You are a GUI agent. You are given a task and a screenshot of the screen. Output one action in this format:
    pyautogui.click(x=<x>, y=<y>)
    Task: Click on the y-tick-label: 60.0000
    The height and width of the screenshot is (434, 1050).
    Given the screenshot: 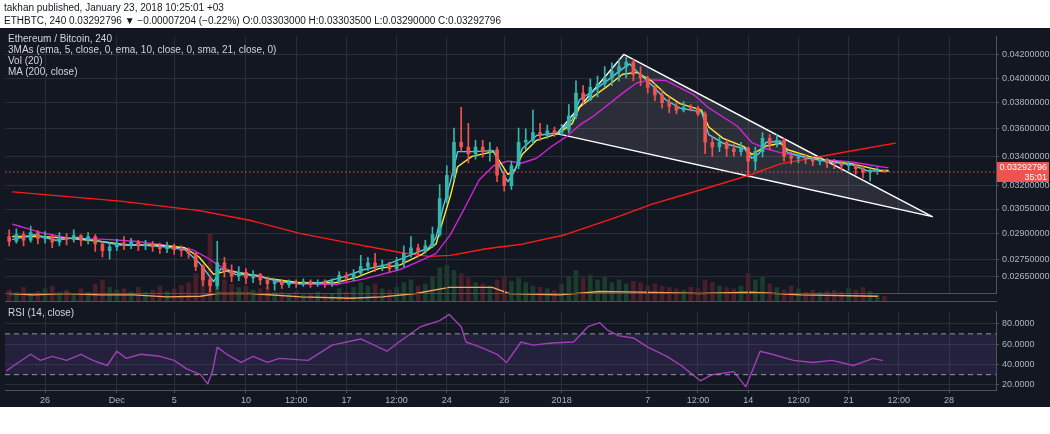 What is the action you would take?
    pyautogui.click(x=1018, y=343)
    